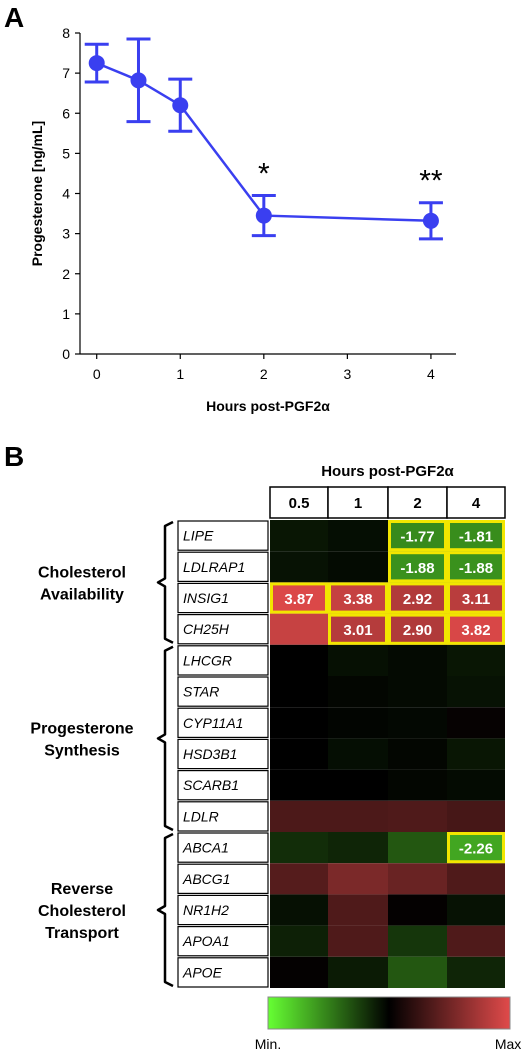  I want to click on gene-label: STAR, so click(201, 692).